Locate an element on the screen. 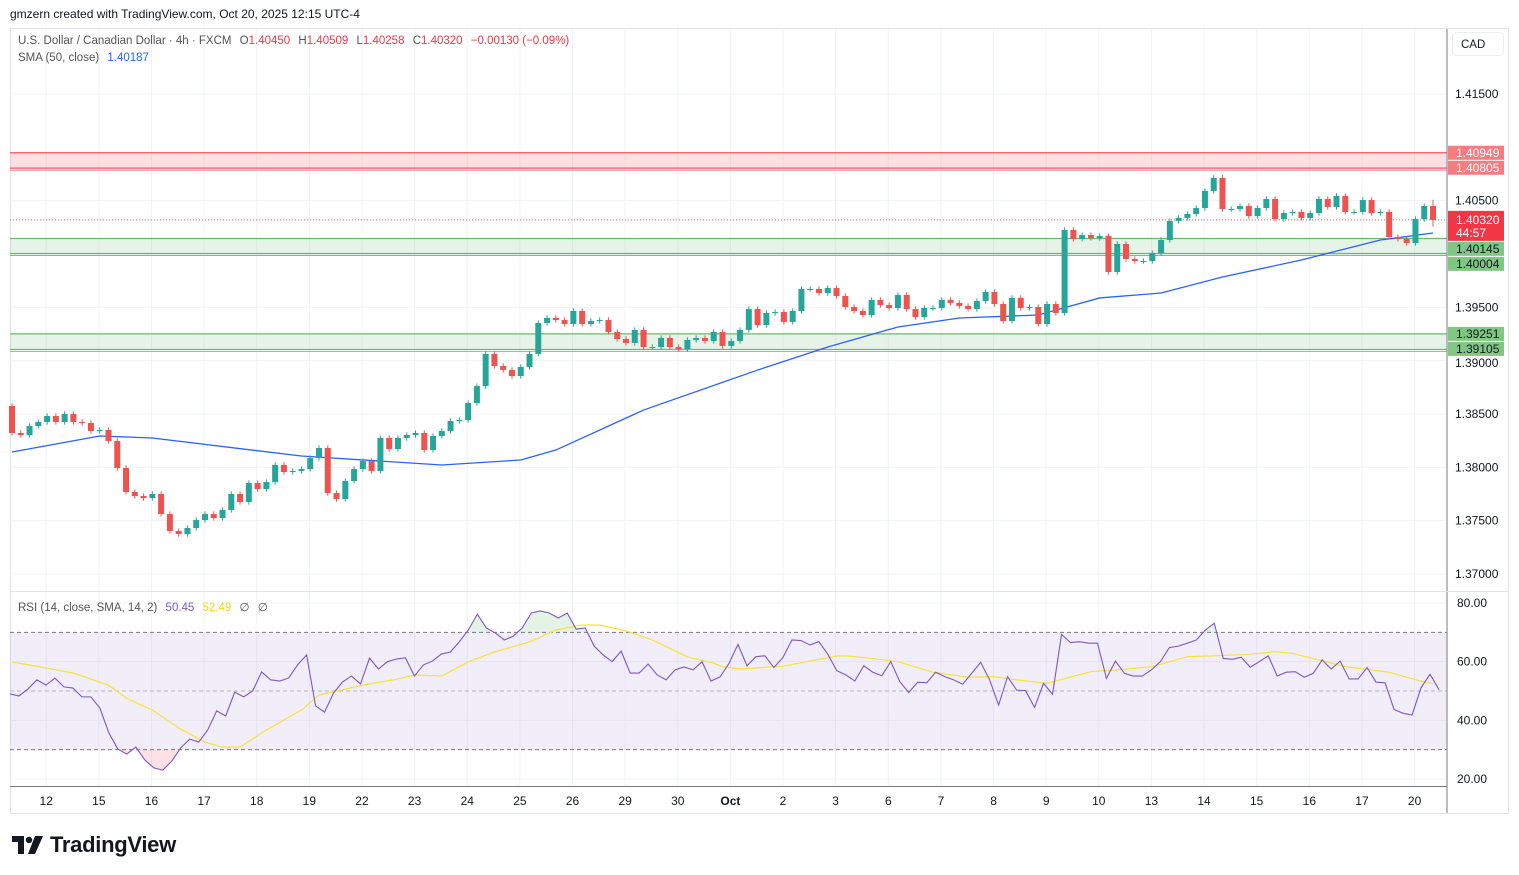 The width and height of the screenshot is (1519, 875). rsi-extra-2: ∅ is located at coordinates (262, 608).